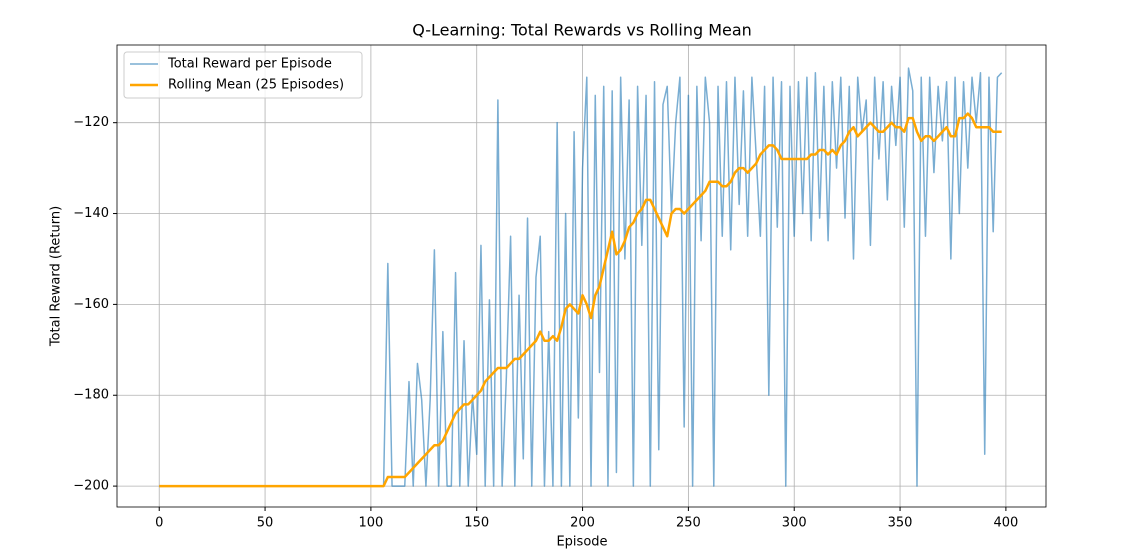 This screenshot has height=559, width=1130. I want to click on x-axis-label: Episode, so click(581, 542).